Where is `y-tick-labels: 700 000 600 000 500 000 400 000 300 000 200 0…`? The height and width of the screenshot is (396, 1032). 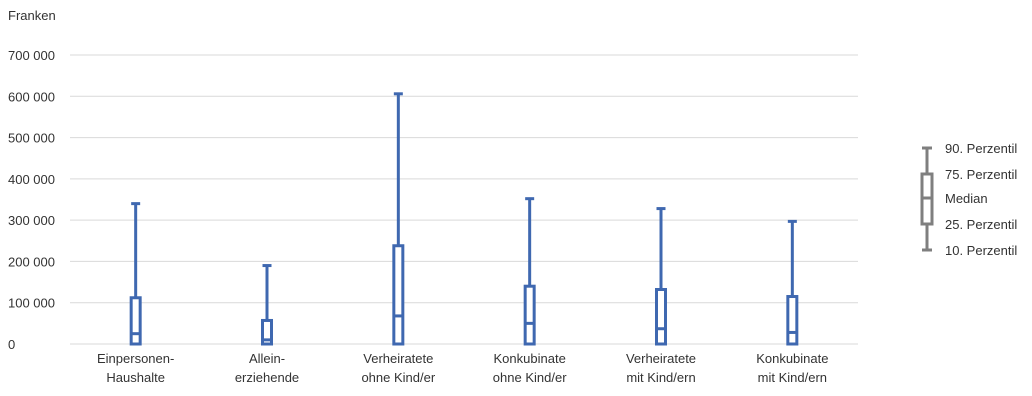
y-tick-labels: 700 000 600 000 500 000 400 000 300 000 200 0… is located at coordinates (31, 200).